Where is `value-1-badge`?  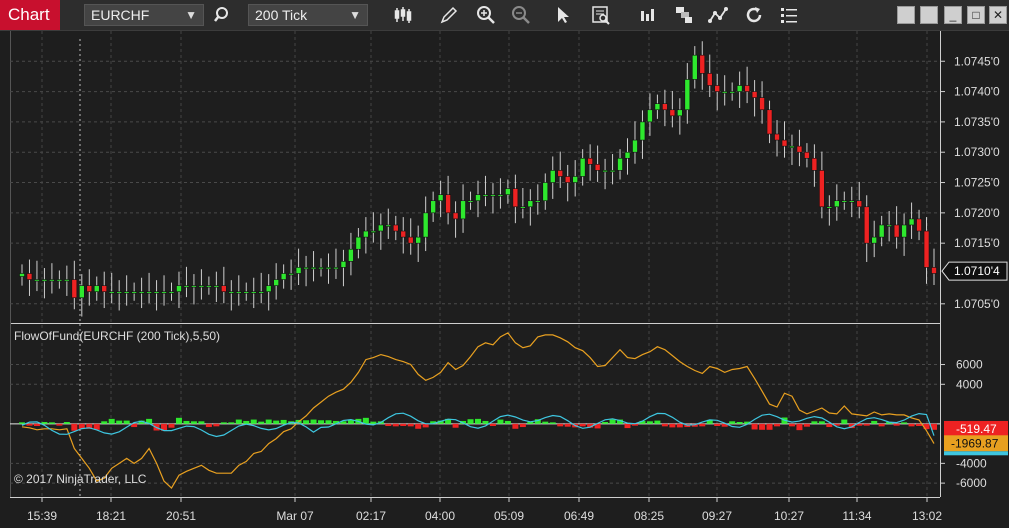
value-1-badge is located at coordinates (976, 428).